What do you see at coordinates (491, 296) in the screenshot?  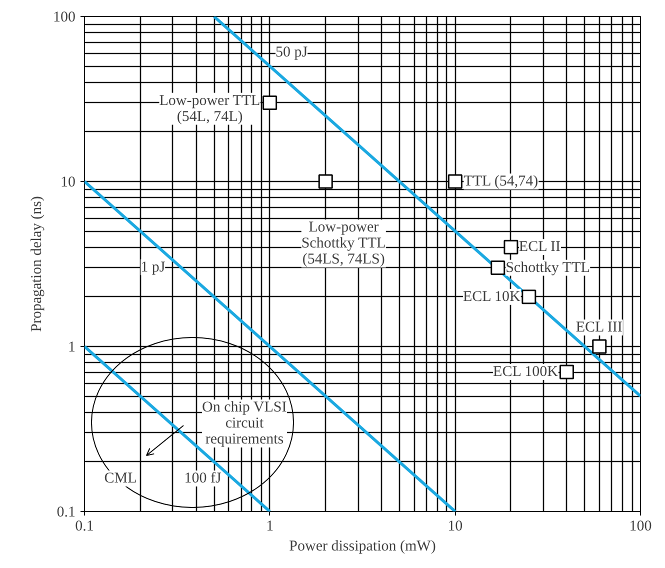 I see `series-label: ECL 10K` at bounding box center [491, 296].